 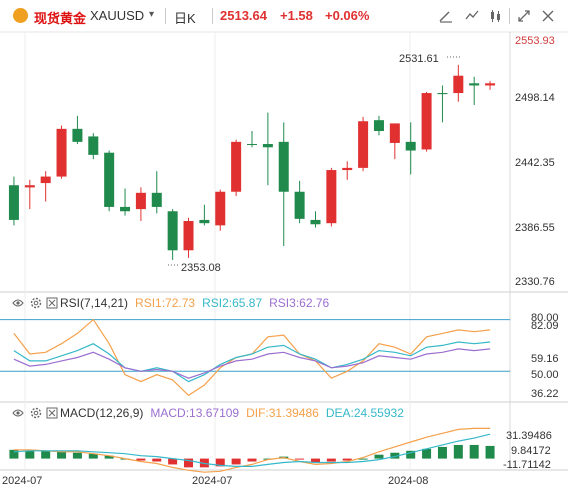 I want to click on high-price-label: 2531.61, so click(x=419, y=59).